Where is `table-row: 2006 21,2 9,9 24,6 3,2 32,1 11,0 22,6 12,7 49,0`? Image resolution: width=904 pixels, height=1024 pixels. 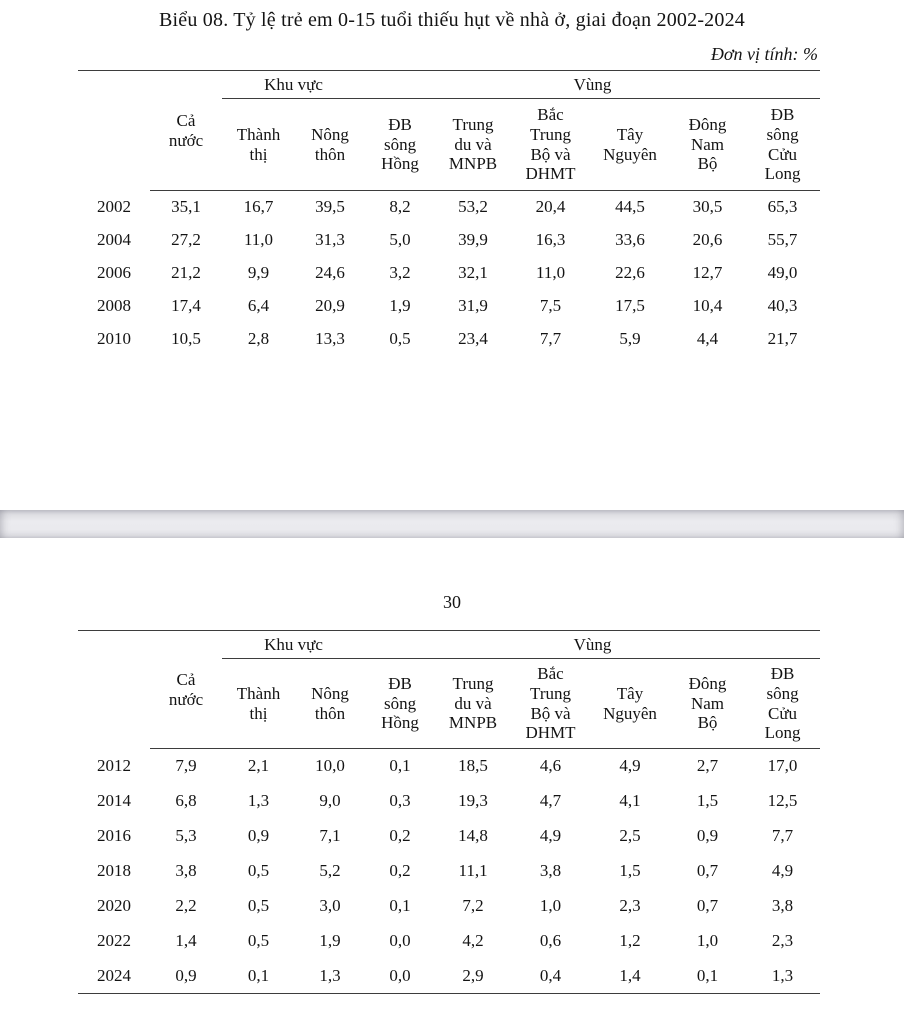 table-row: 2006 21,2 9,9 24,6 3,2 32,1 11,0 22,6 12,7 49,0 is located at coordinates (449, 273).